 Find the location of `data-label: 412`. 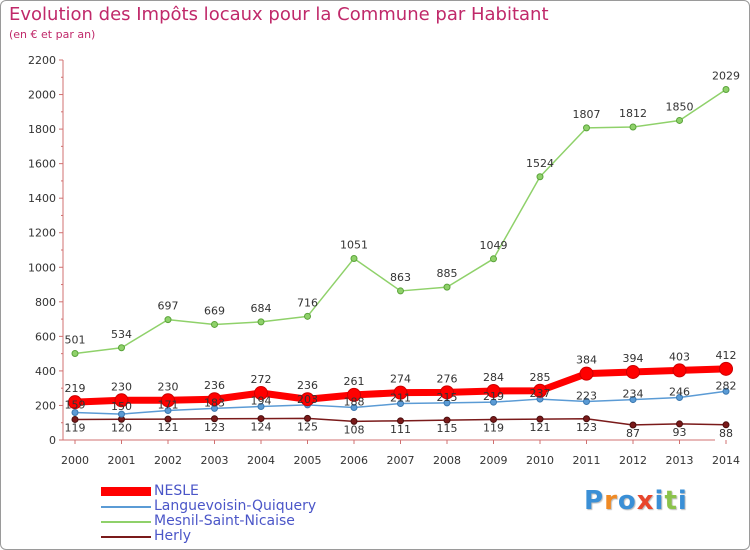

data-label: 412 is located at coordinates (726, 355).